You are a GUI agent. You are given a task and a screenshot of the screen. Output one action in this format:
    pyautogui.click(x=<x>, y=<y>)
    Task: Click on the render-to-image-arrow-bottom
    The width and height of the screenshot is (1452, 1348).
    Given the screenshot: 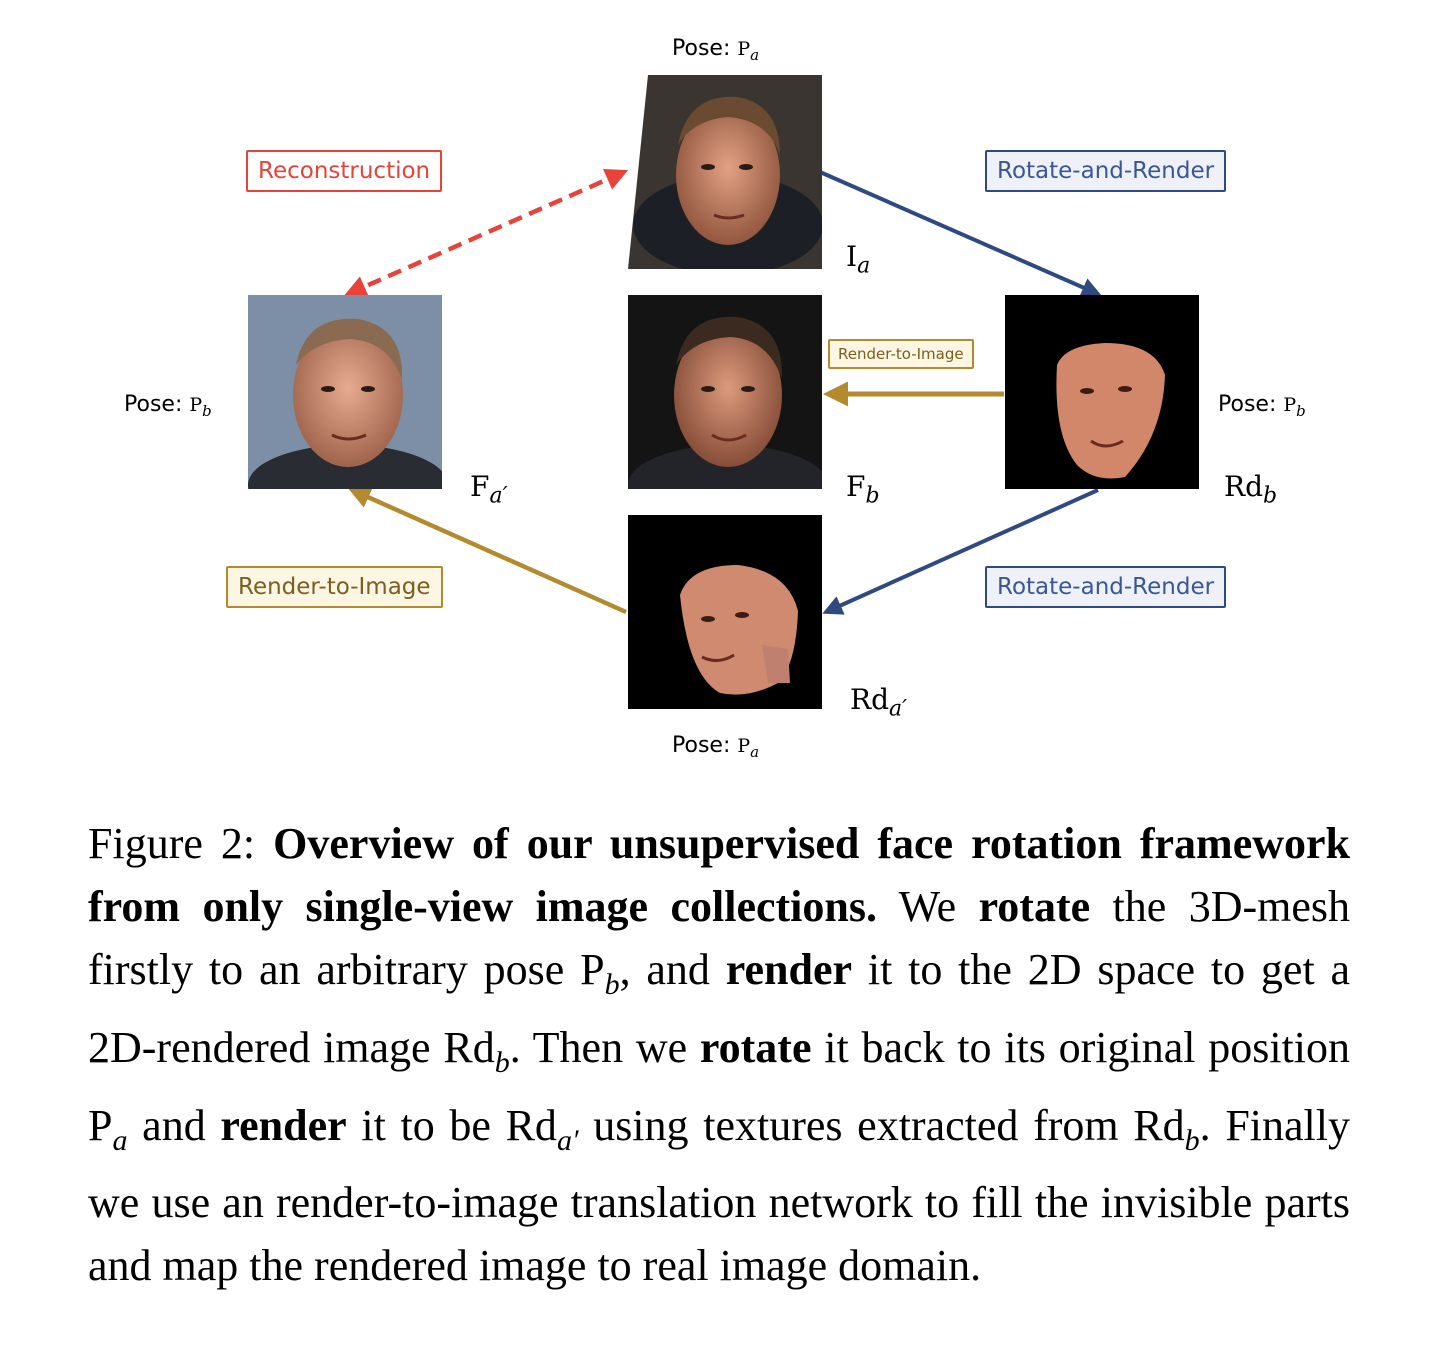 What is the action you would take?
    pyautogui.click(x=487, y=551)
    